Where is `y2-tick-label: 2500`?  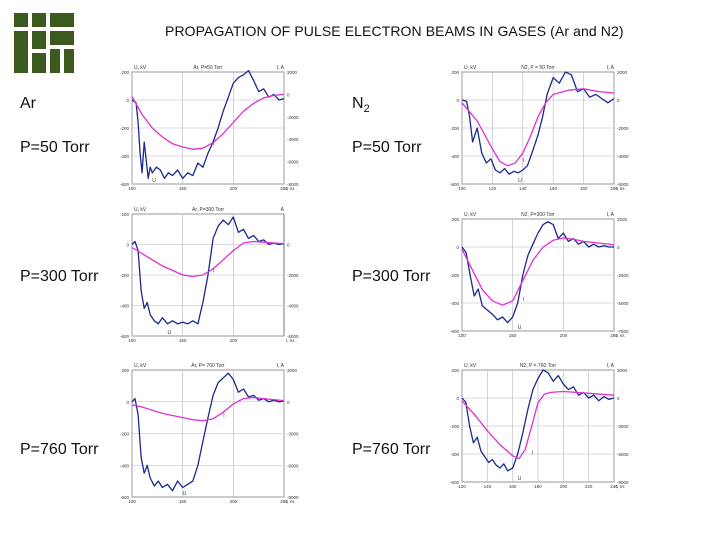 y2-tick-label: 2500 is located at coordinates (622, 219).